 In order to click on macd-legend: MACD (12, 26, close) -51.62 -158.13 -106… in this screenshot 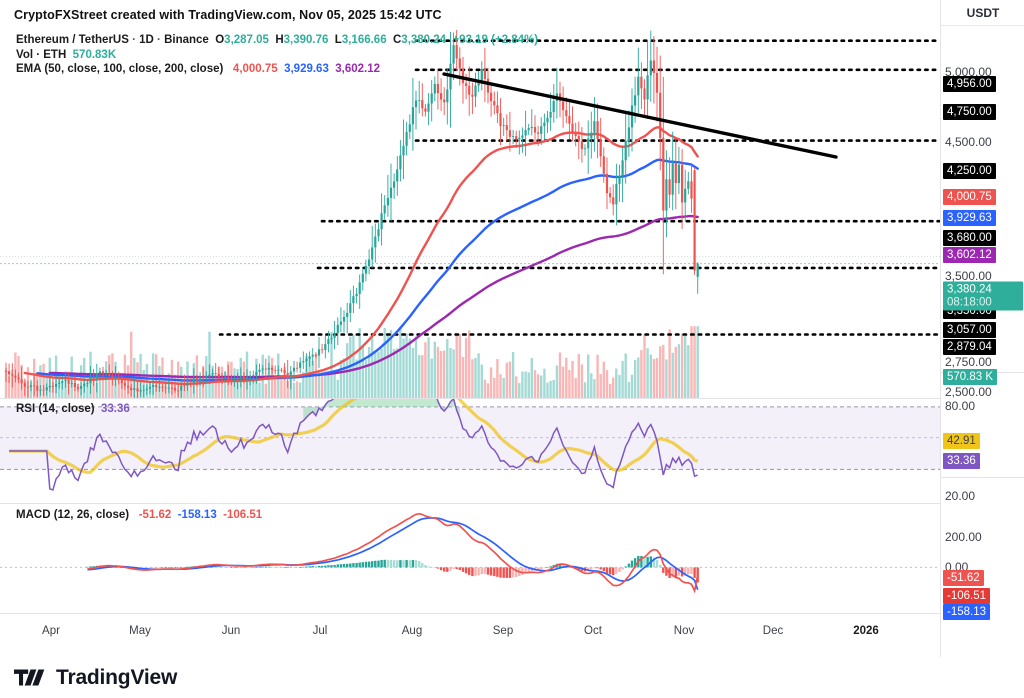, I will do `click(139, 515)`.